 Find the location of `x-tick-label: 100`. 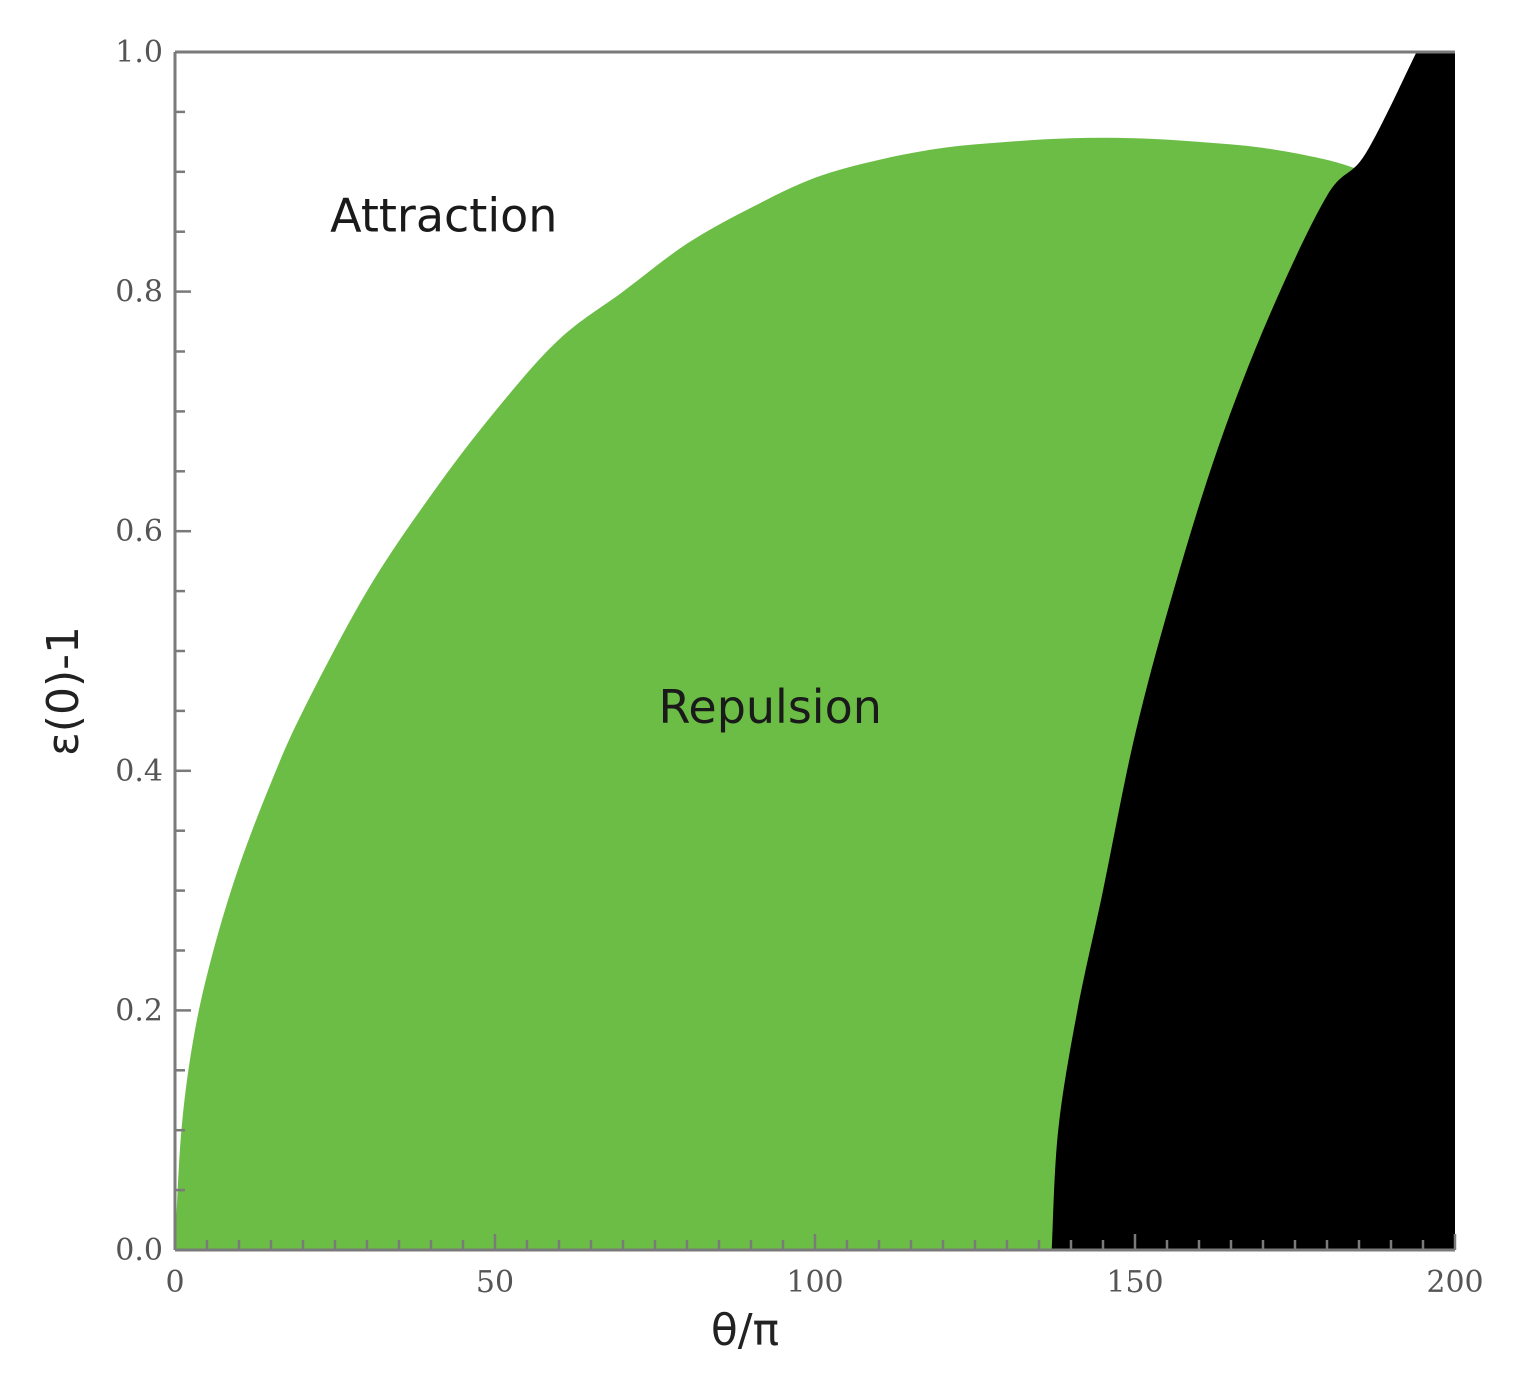

x-tick-label: 100 is located at coordinates (814, 1282).